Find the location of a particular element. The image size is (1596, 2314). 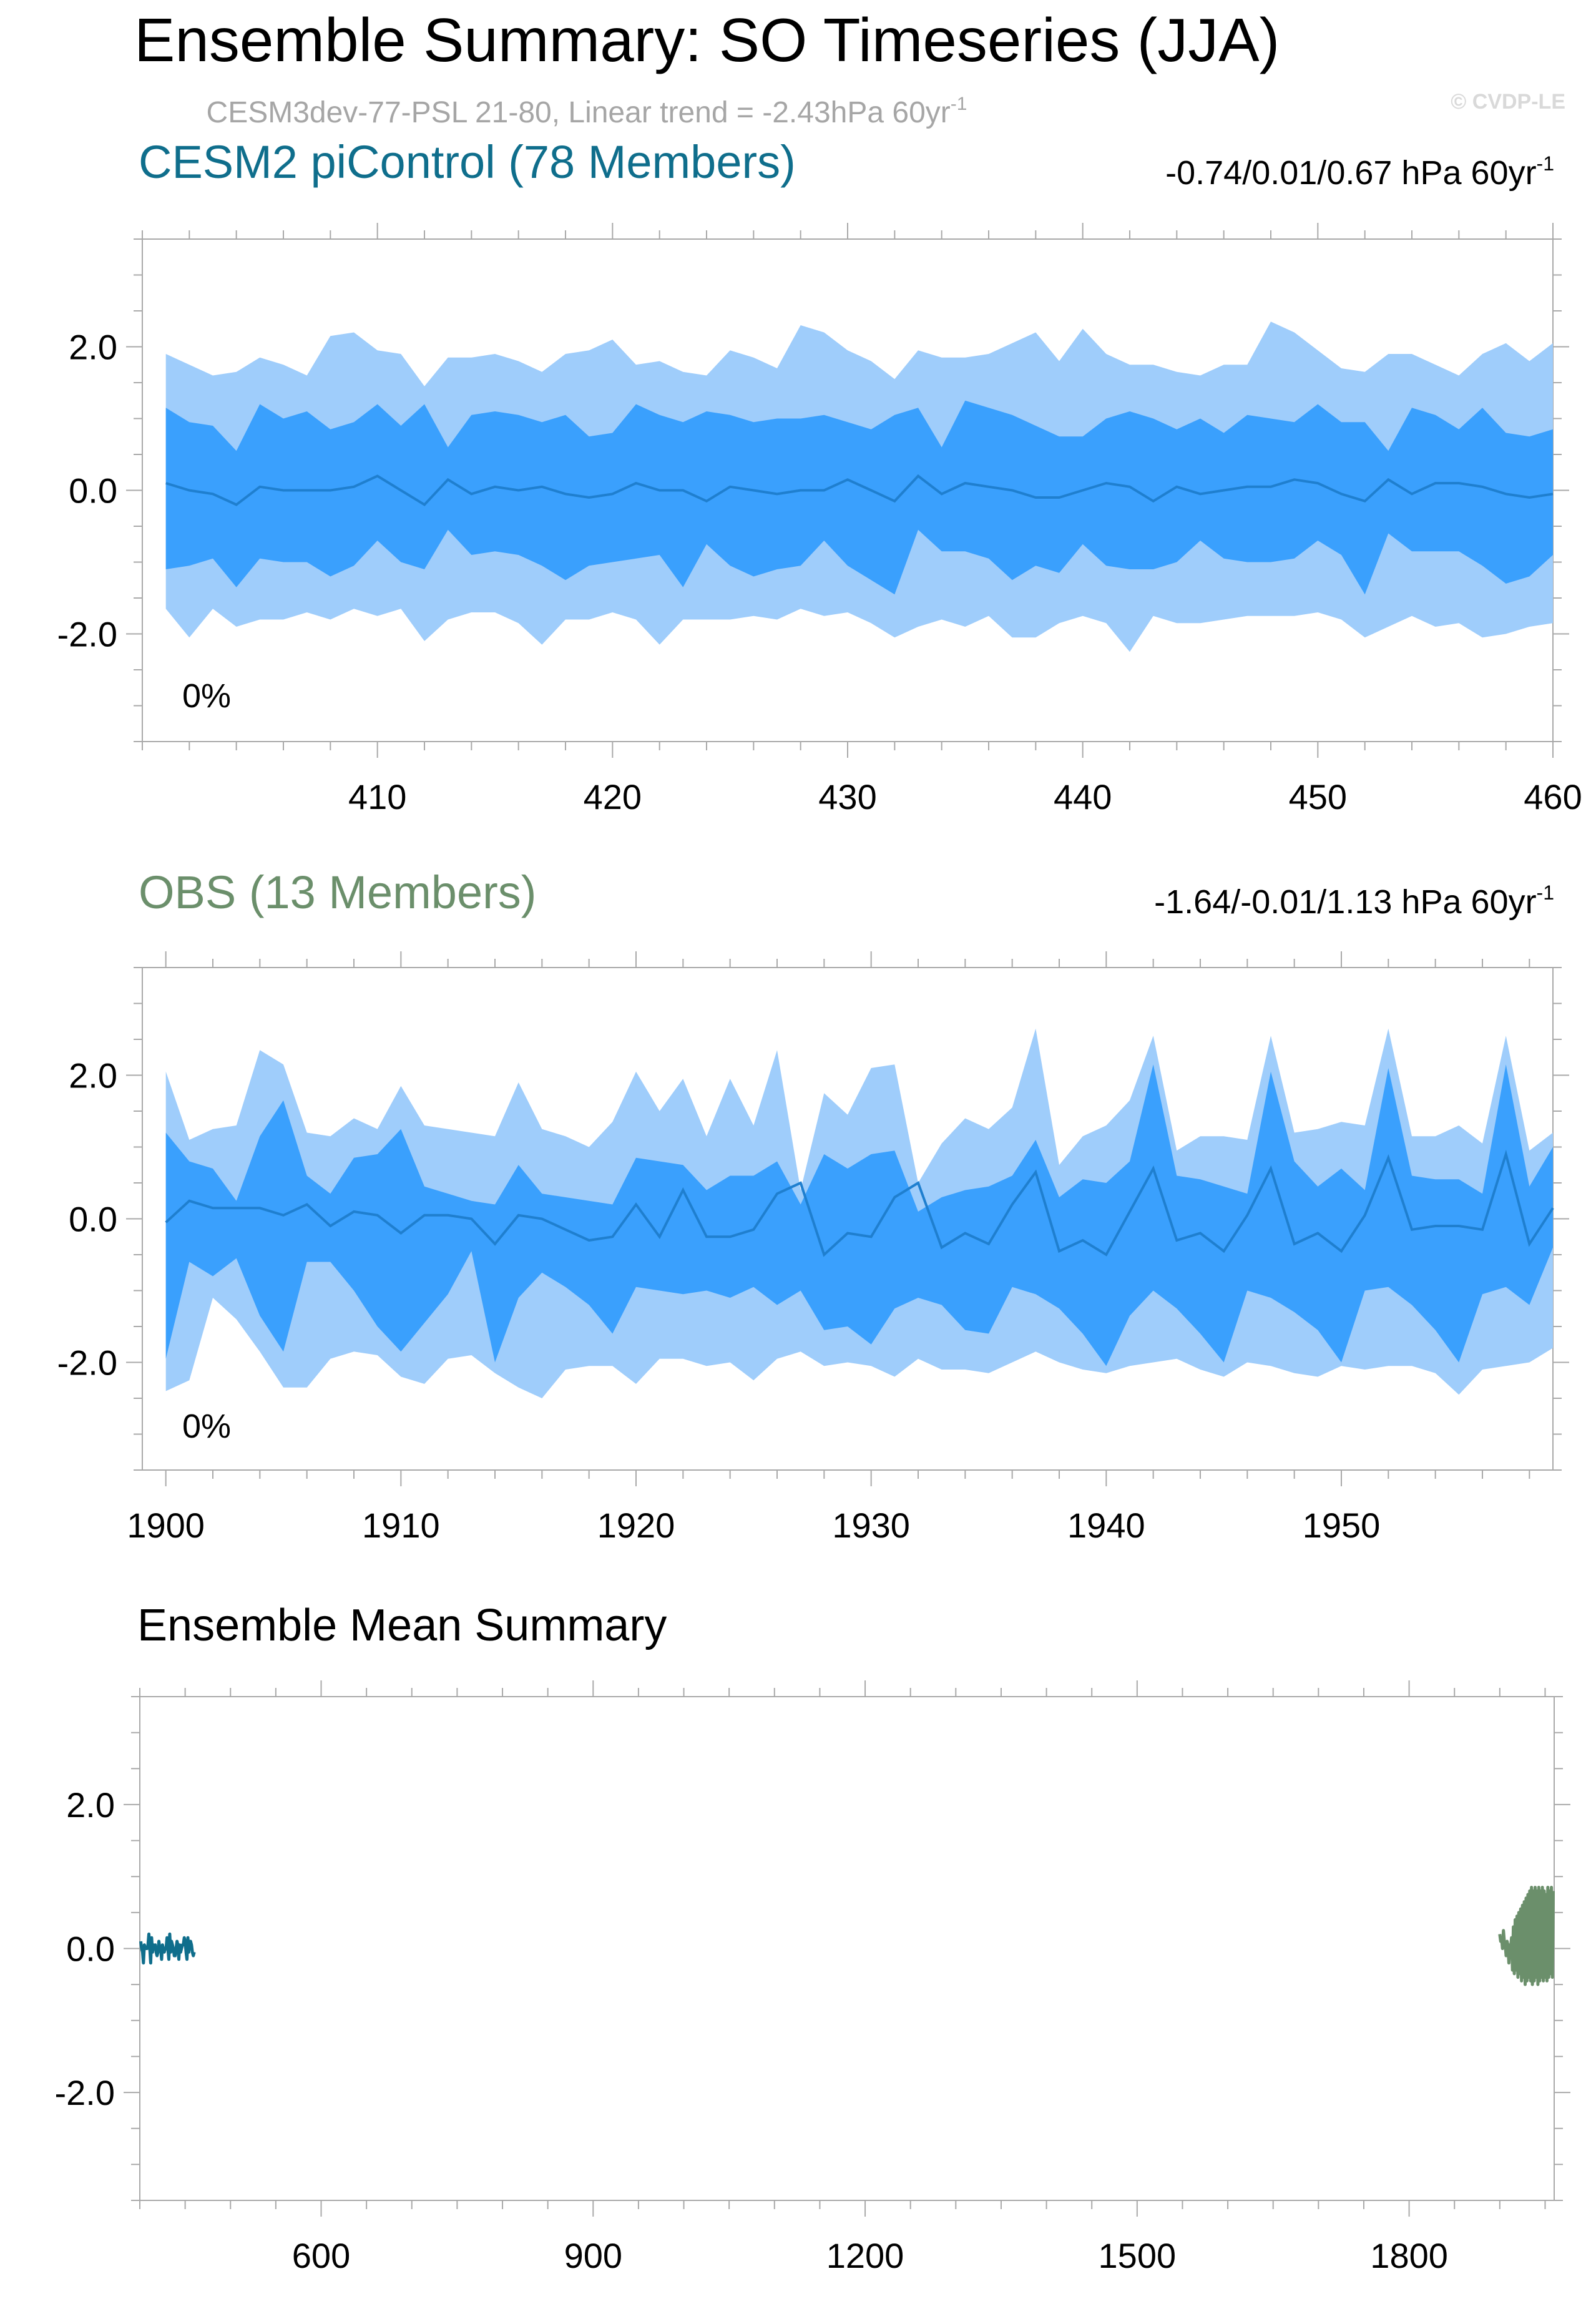

x-tick-label: 440 is located at coordinates (1083, 796).